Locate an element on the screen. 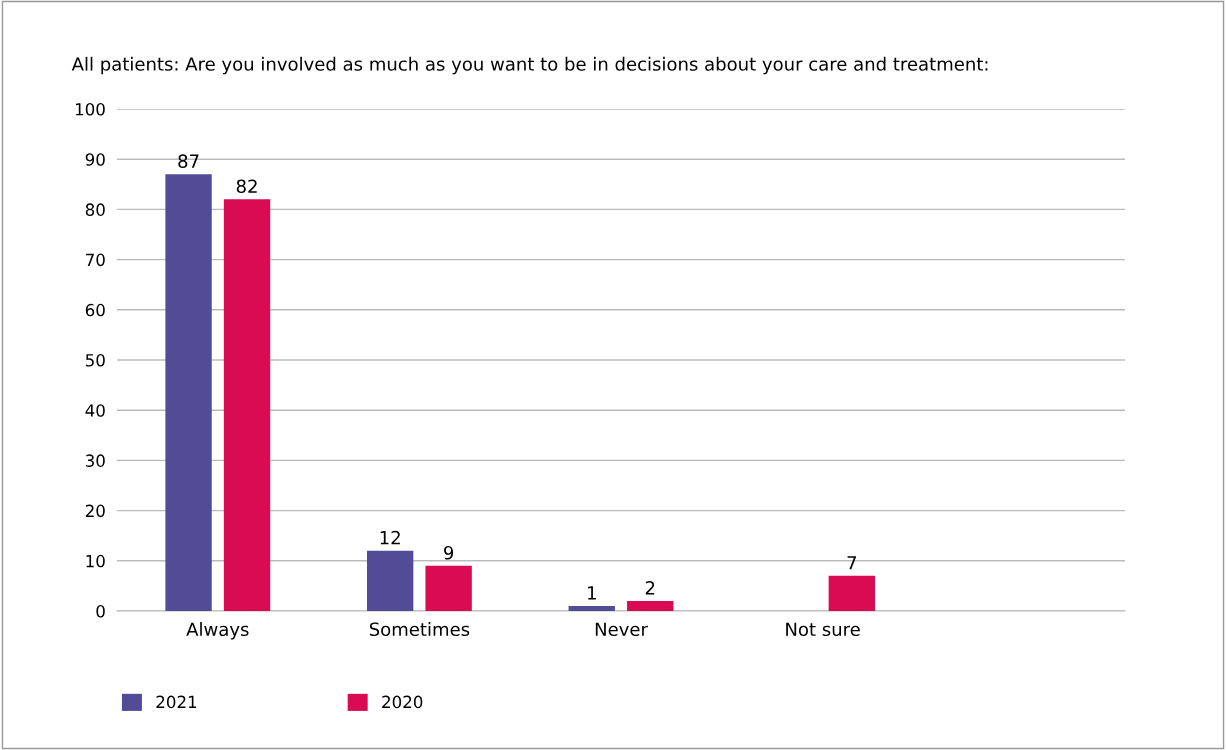 The image size is (1226, 750). x-tick-label: Not sure is located at coordinates (823, 629).